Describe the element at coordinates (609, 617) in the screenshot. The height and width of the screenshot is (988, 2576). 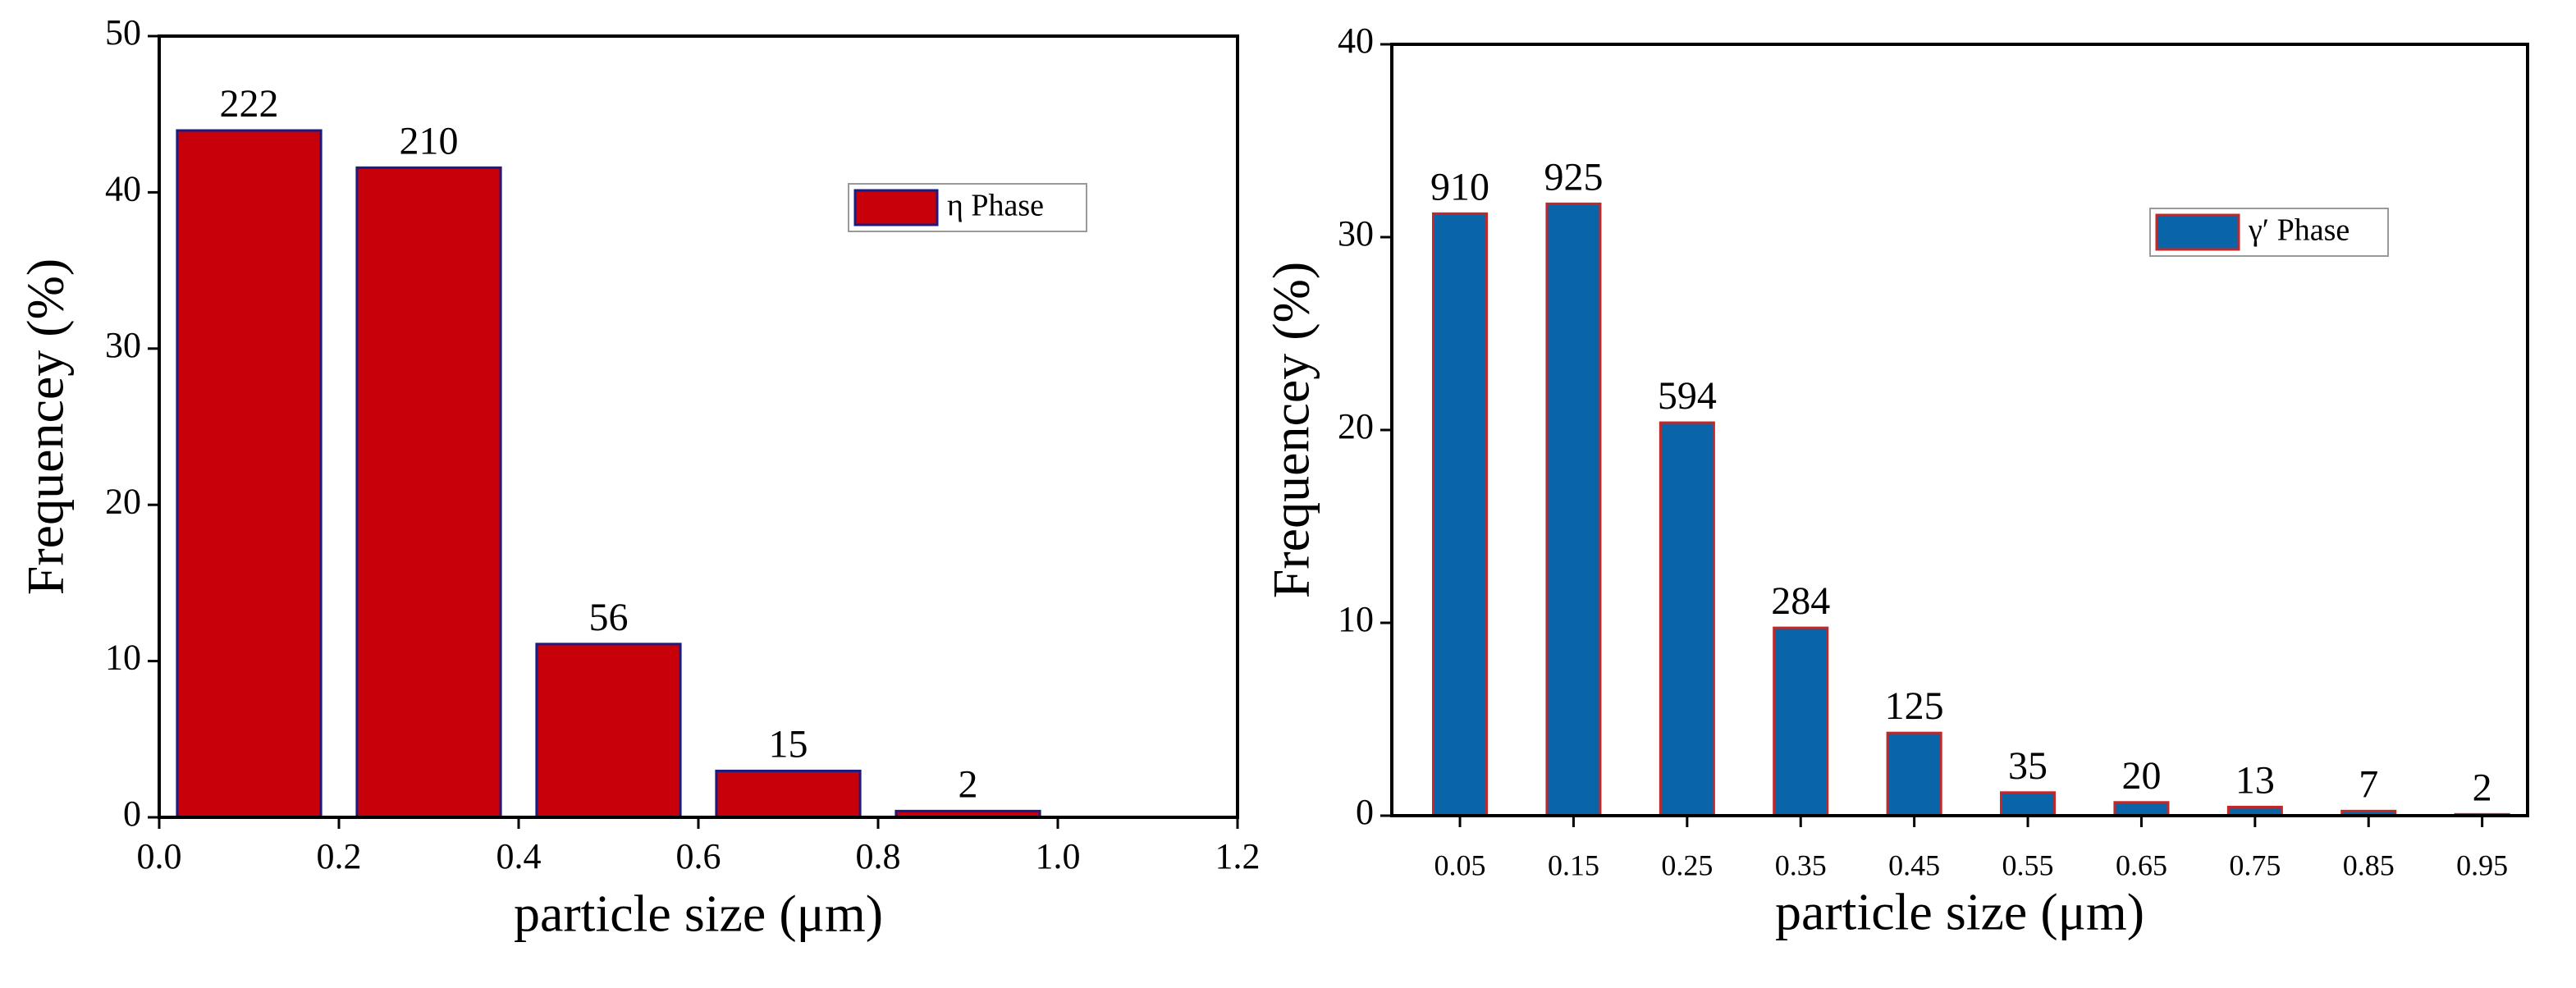
I see `count-label: 56` at that location.